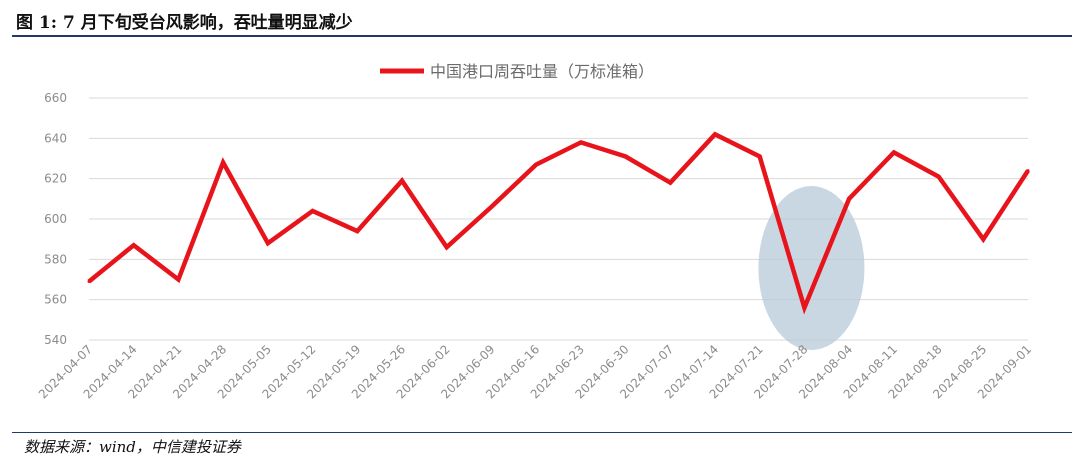 The width and height of the screenshot is (1080, 460). I want to click on y-tick-label: 540, so click(55, 340).